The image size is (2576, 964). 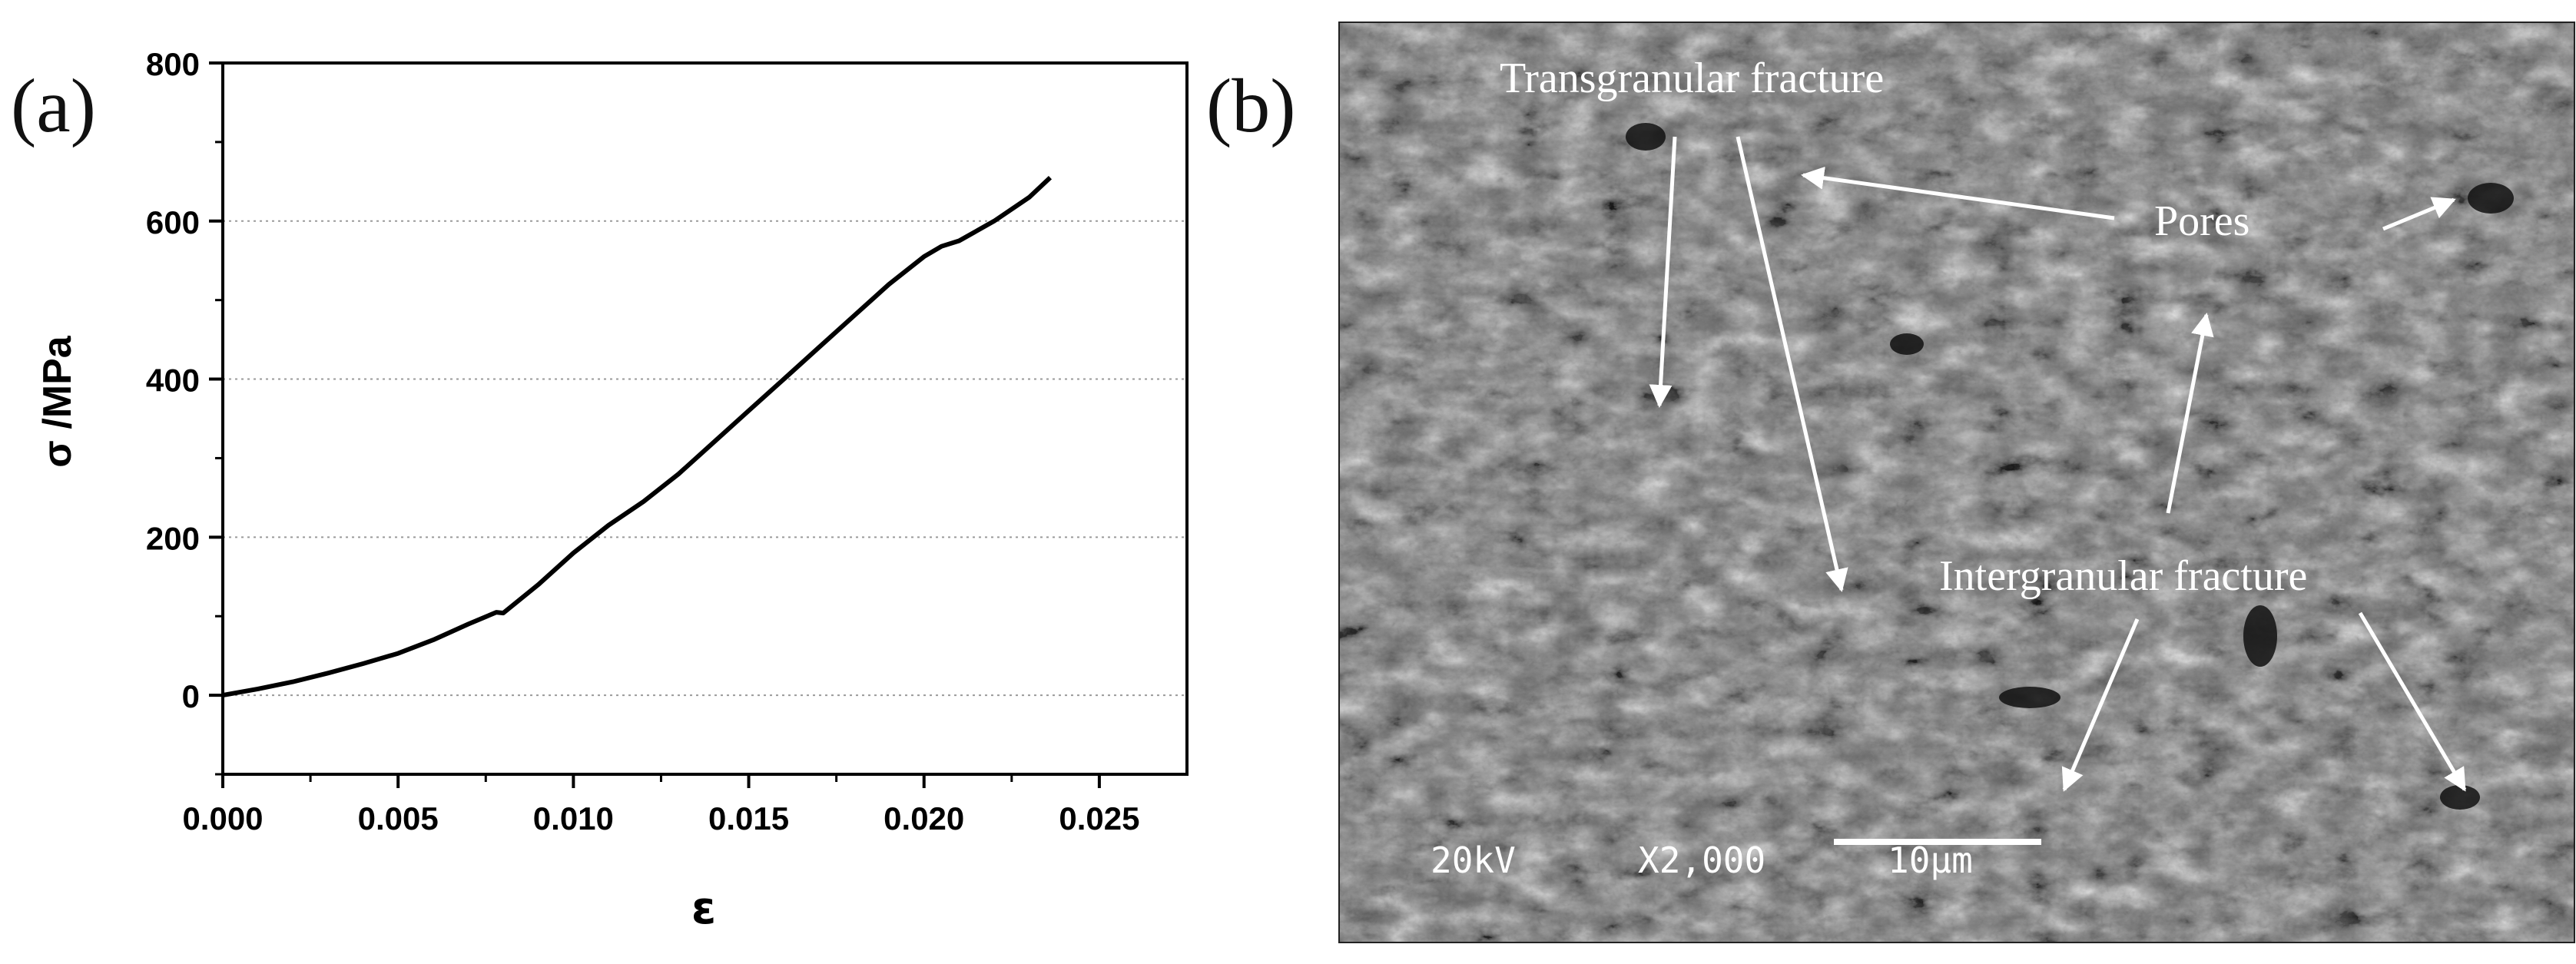 What do you see at coordinates (924, 818) in the screenshot?
I see `x-tick-label: 0.020` at bounding box center [924, 818].